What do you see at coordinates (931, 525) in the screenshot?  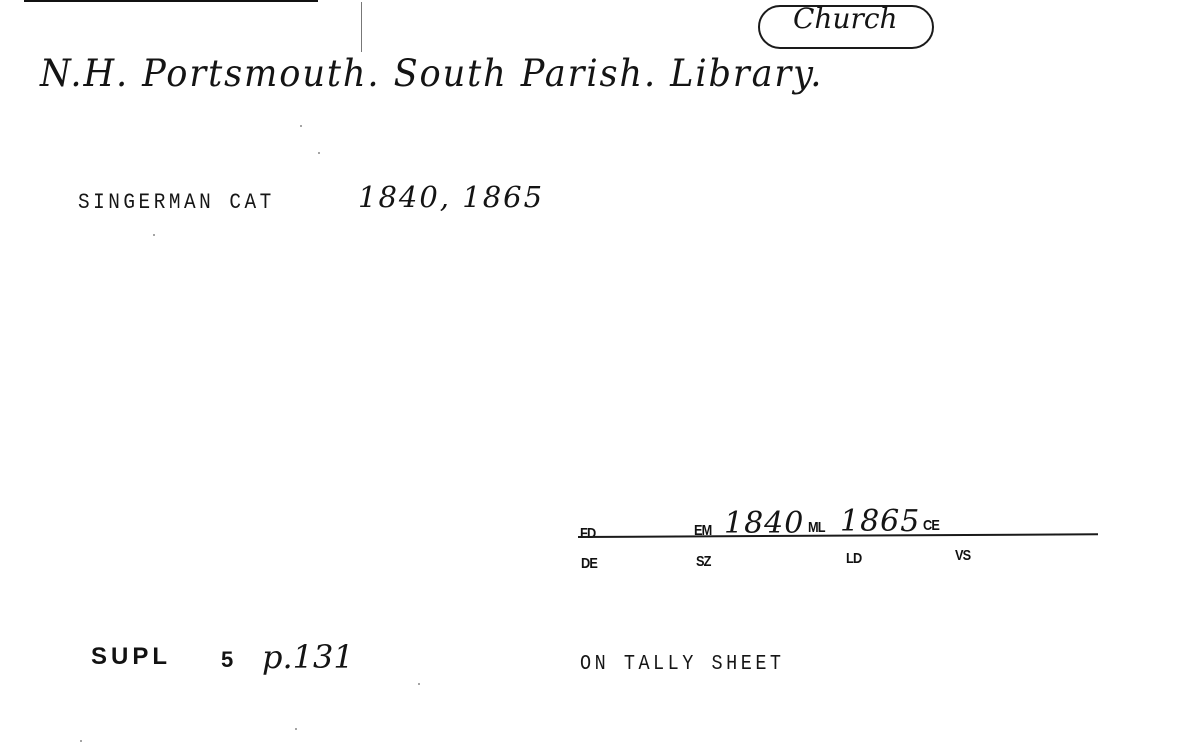 I see `field-ce-label: CE` at bounding box center [931, 525].